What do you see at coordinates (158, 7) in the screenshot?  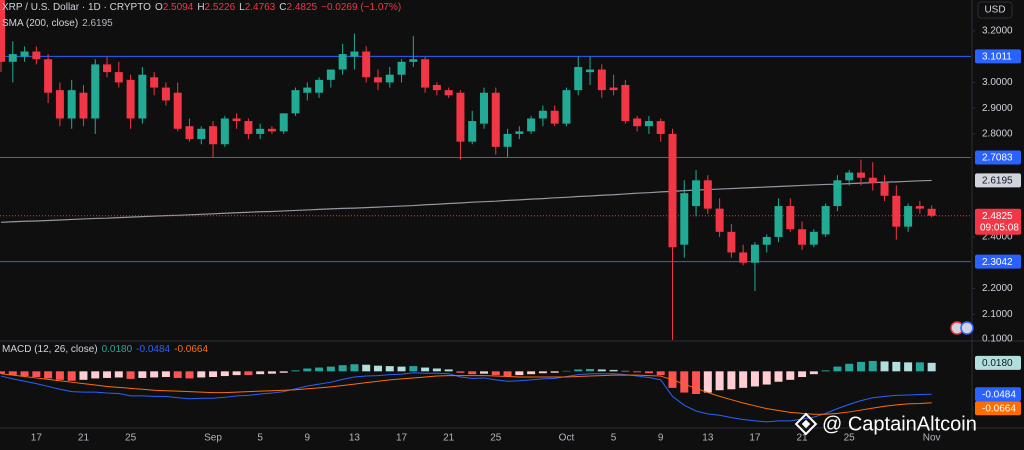 I see `ohlc-key: O` at bounding box center [158, 7].